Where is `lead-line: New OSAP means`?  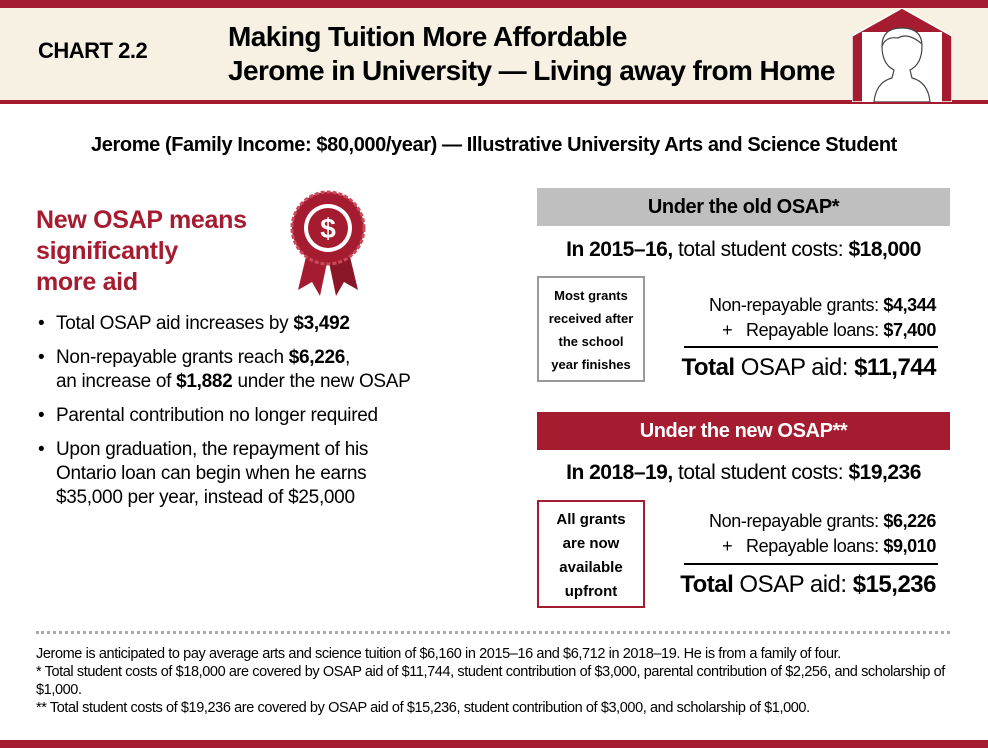
lead-line: New OSAP means is located at coordinates (141, 220).